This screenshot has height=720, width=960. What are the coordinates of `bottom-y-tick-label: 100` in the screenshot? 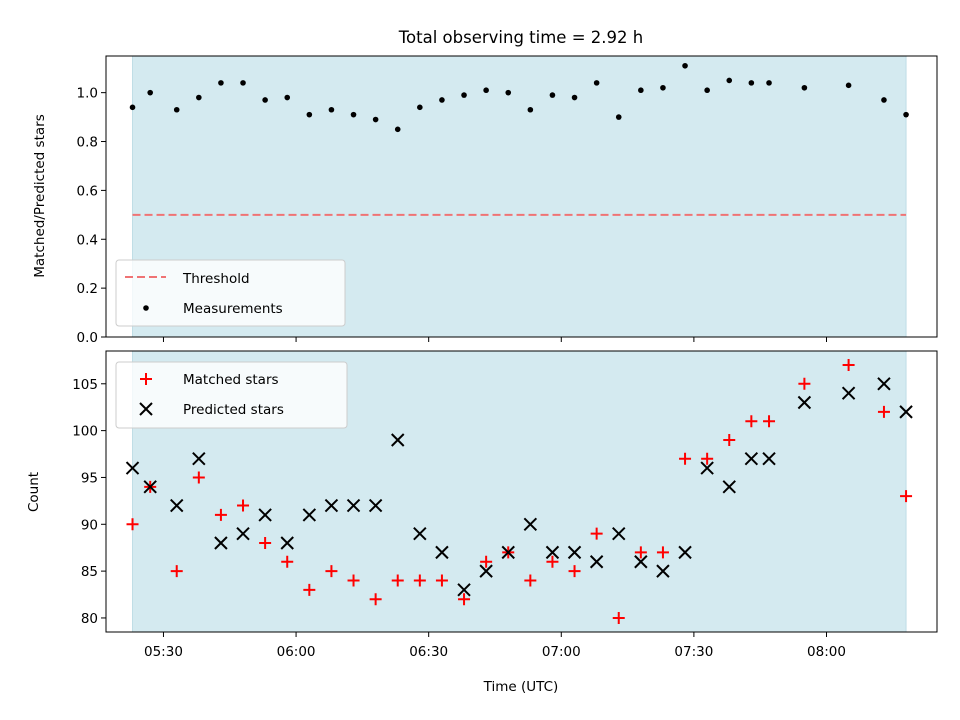 It's located at (85, 432).